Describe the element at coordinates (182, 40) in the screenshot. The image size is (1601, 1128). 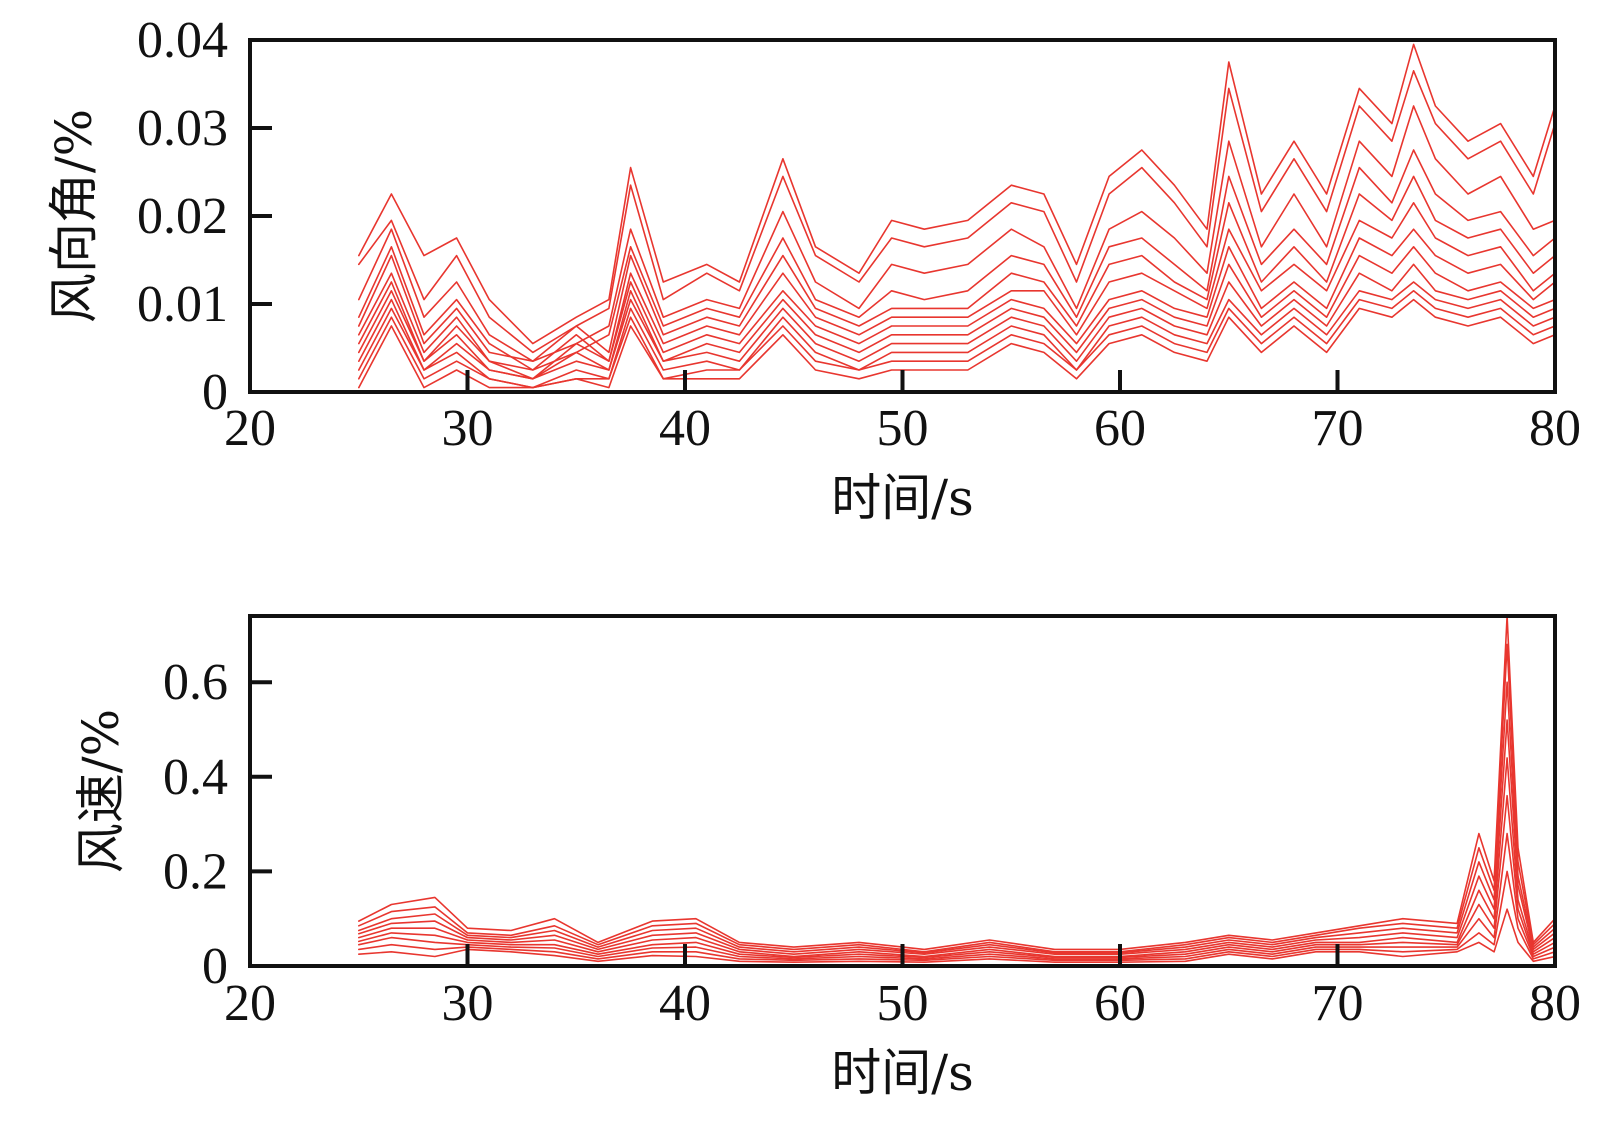
I see `y-tick-label: 0.04` at that location.